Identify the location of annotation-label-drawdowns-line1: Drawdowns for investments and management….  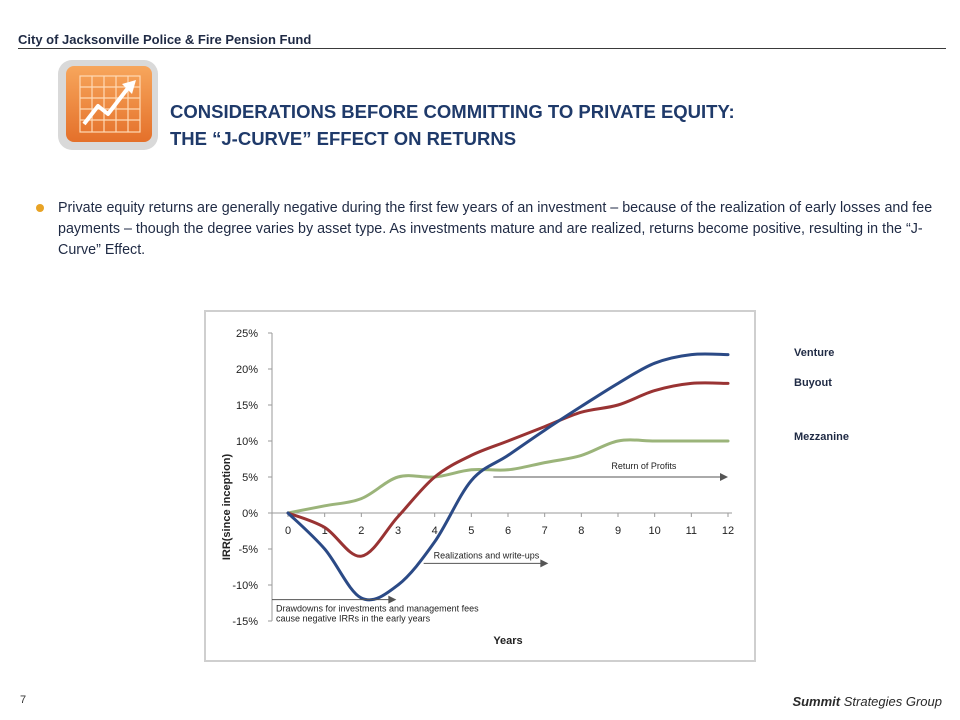
(377, 609).